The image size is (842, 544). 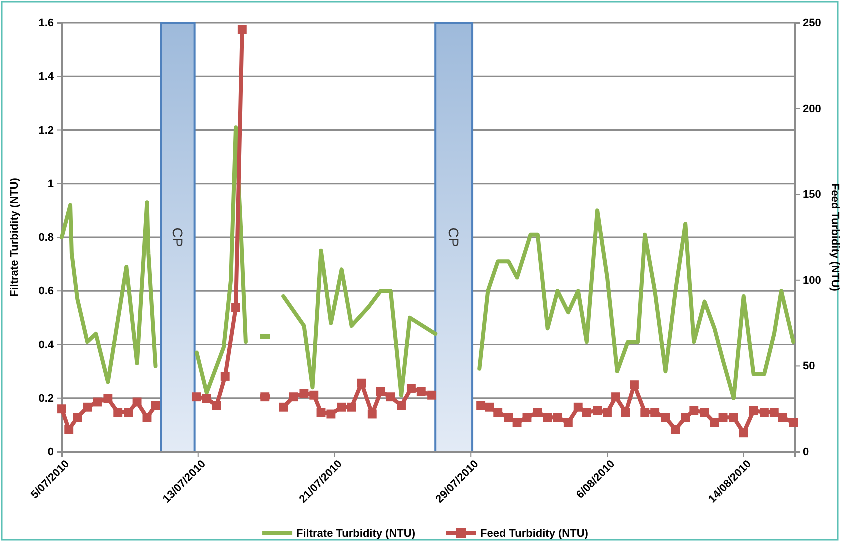 What do you see at coordinates (356, 534) in the screenshot?
I see `legend-label: Filtrate Turbidity (NTU)` at bounding box center [356, 534].